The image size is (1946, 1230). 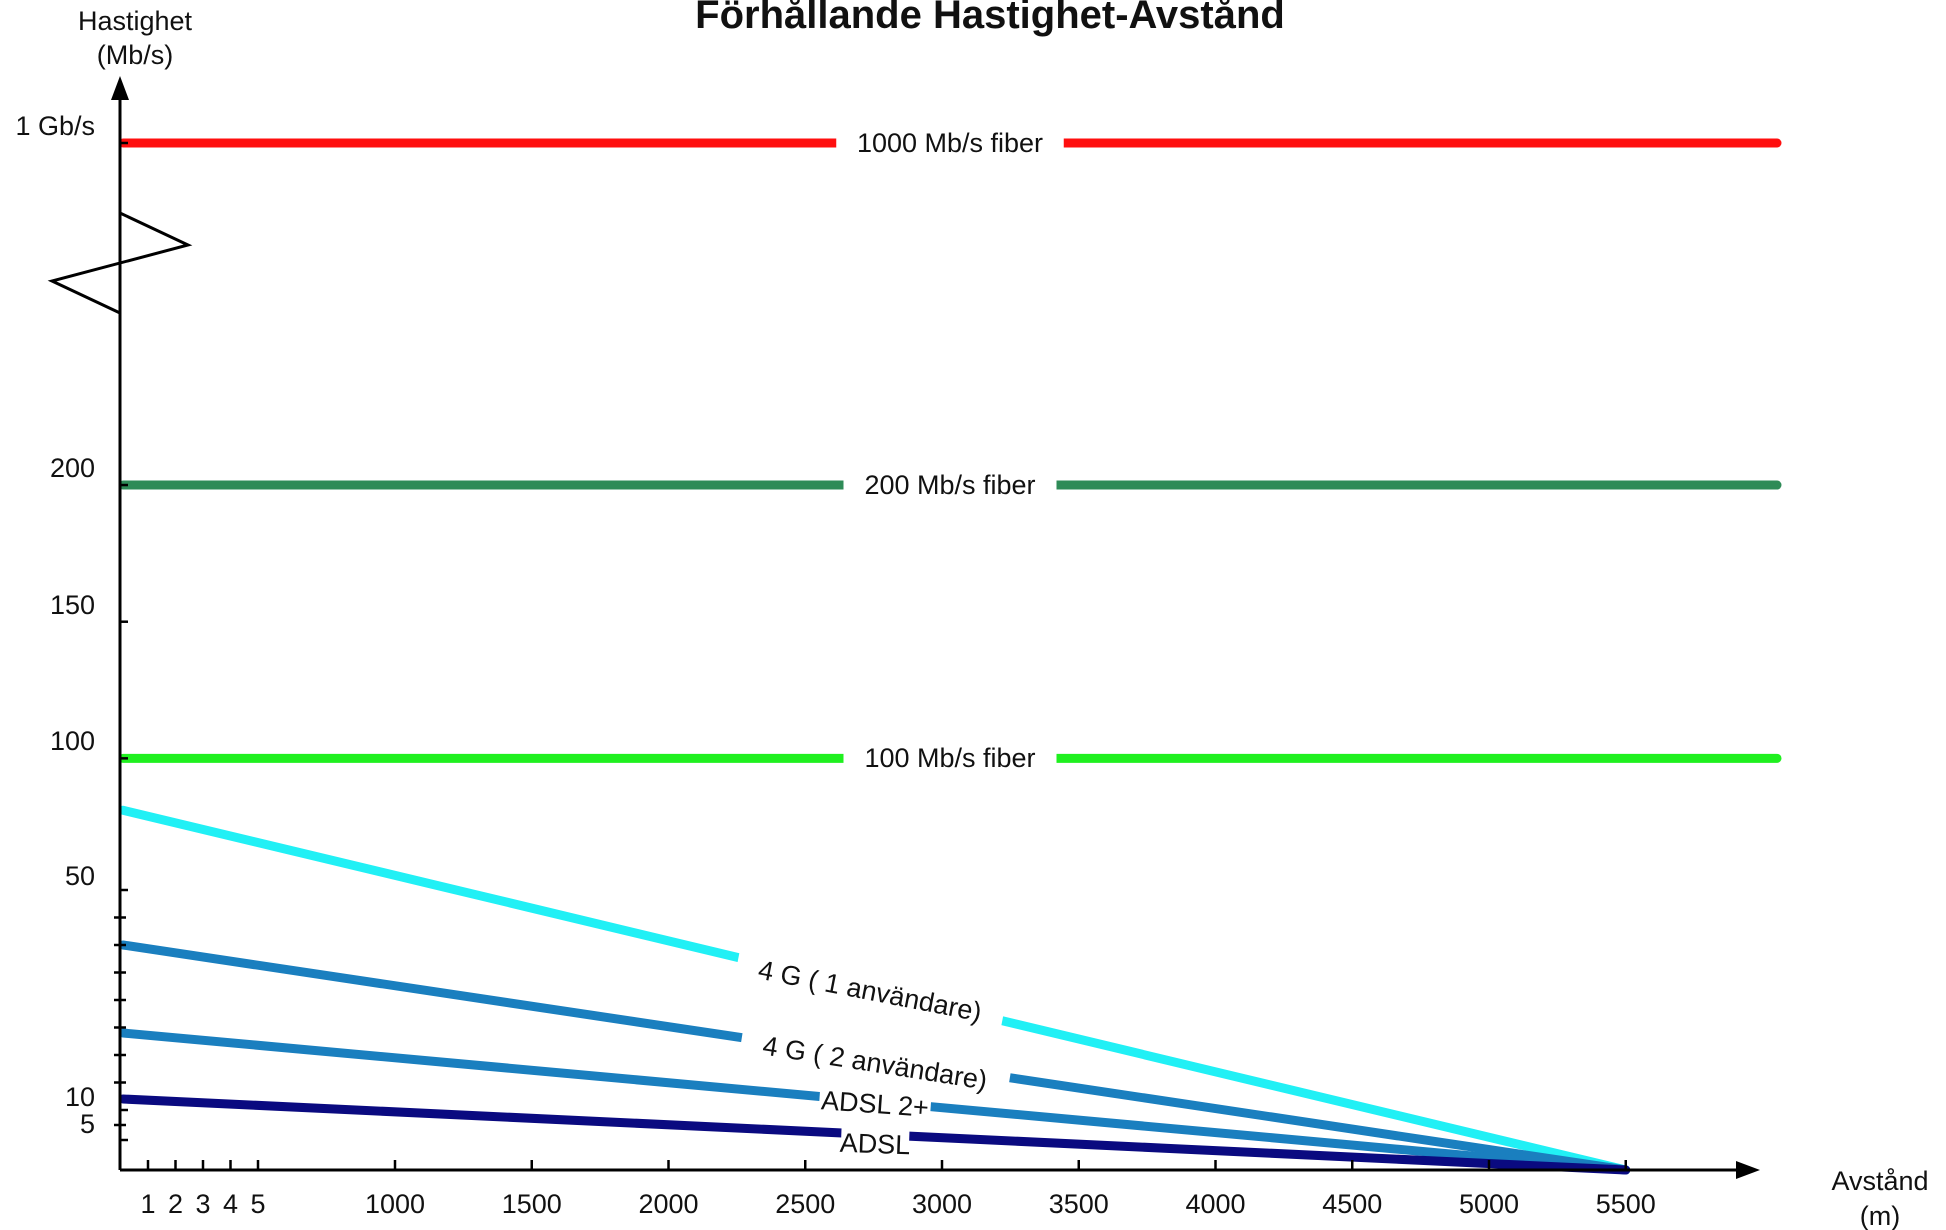 What do you see at coordinates (80, 1097) in the screenshot?
I see `y-tick-label-10: 10` at bounding box center [80, 1097].